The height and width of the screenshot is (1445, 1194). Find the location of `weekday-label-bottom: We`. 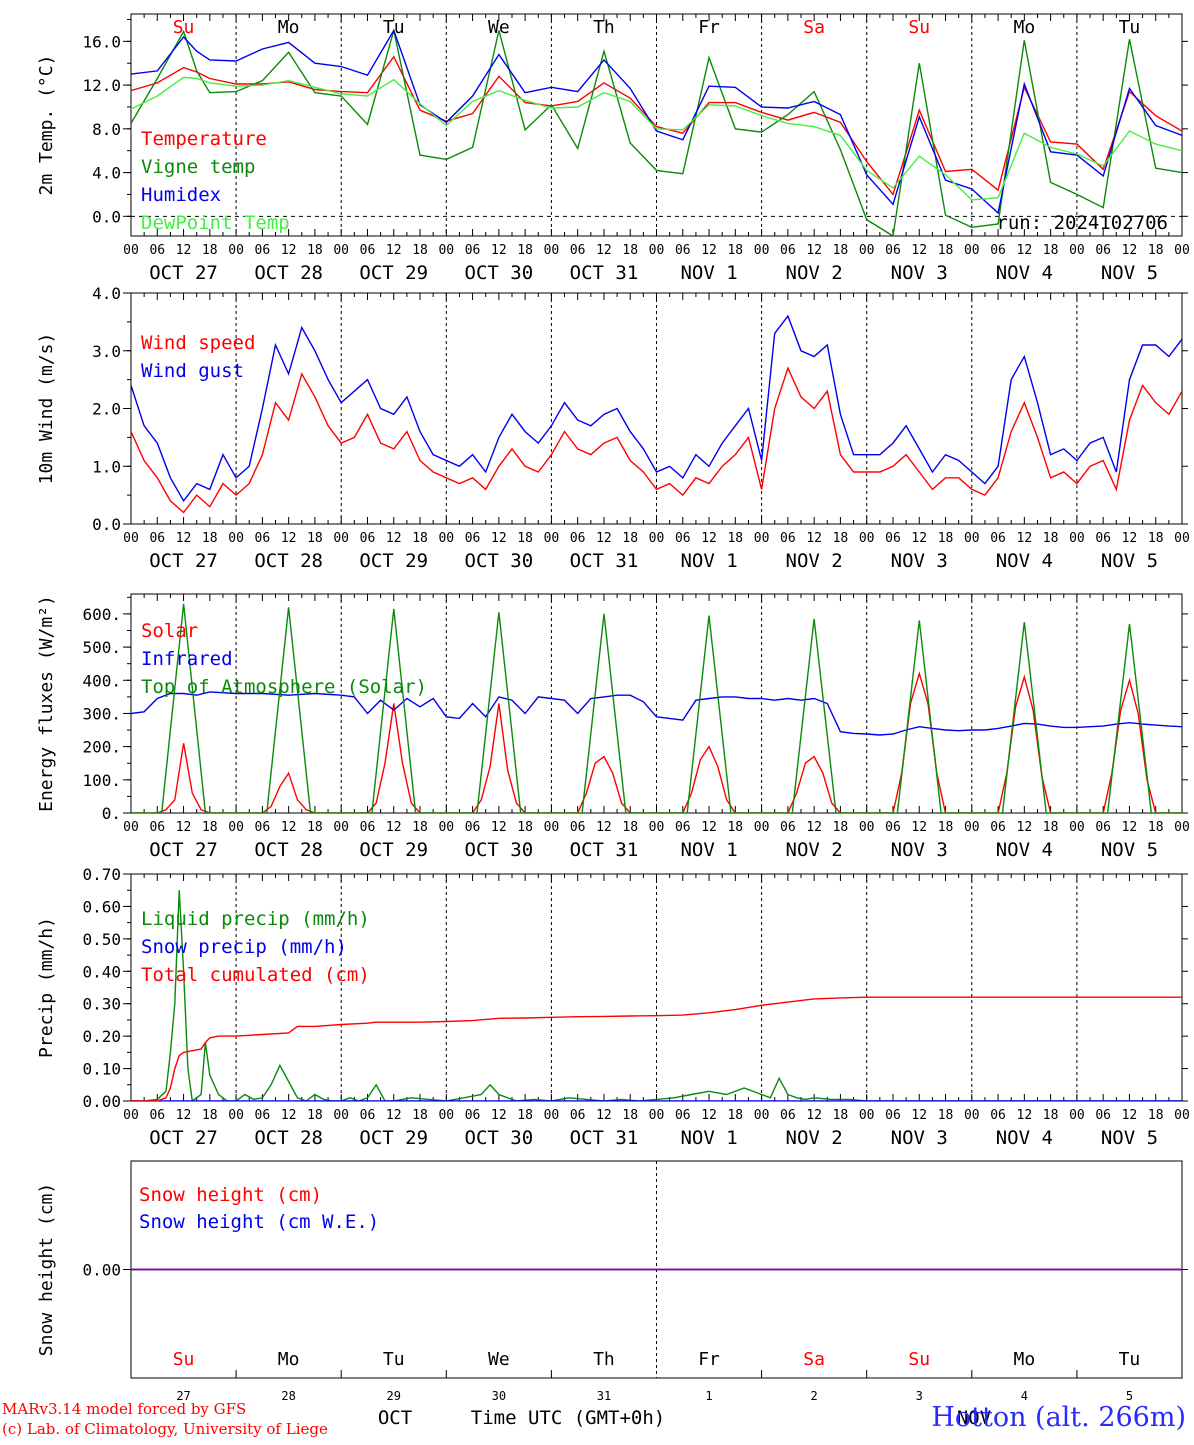

weekday-label-bottom: We is located at coordinates (499, 1359).